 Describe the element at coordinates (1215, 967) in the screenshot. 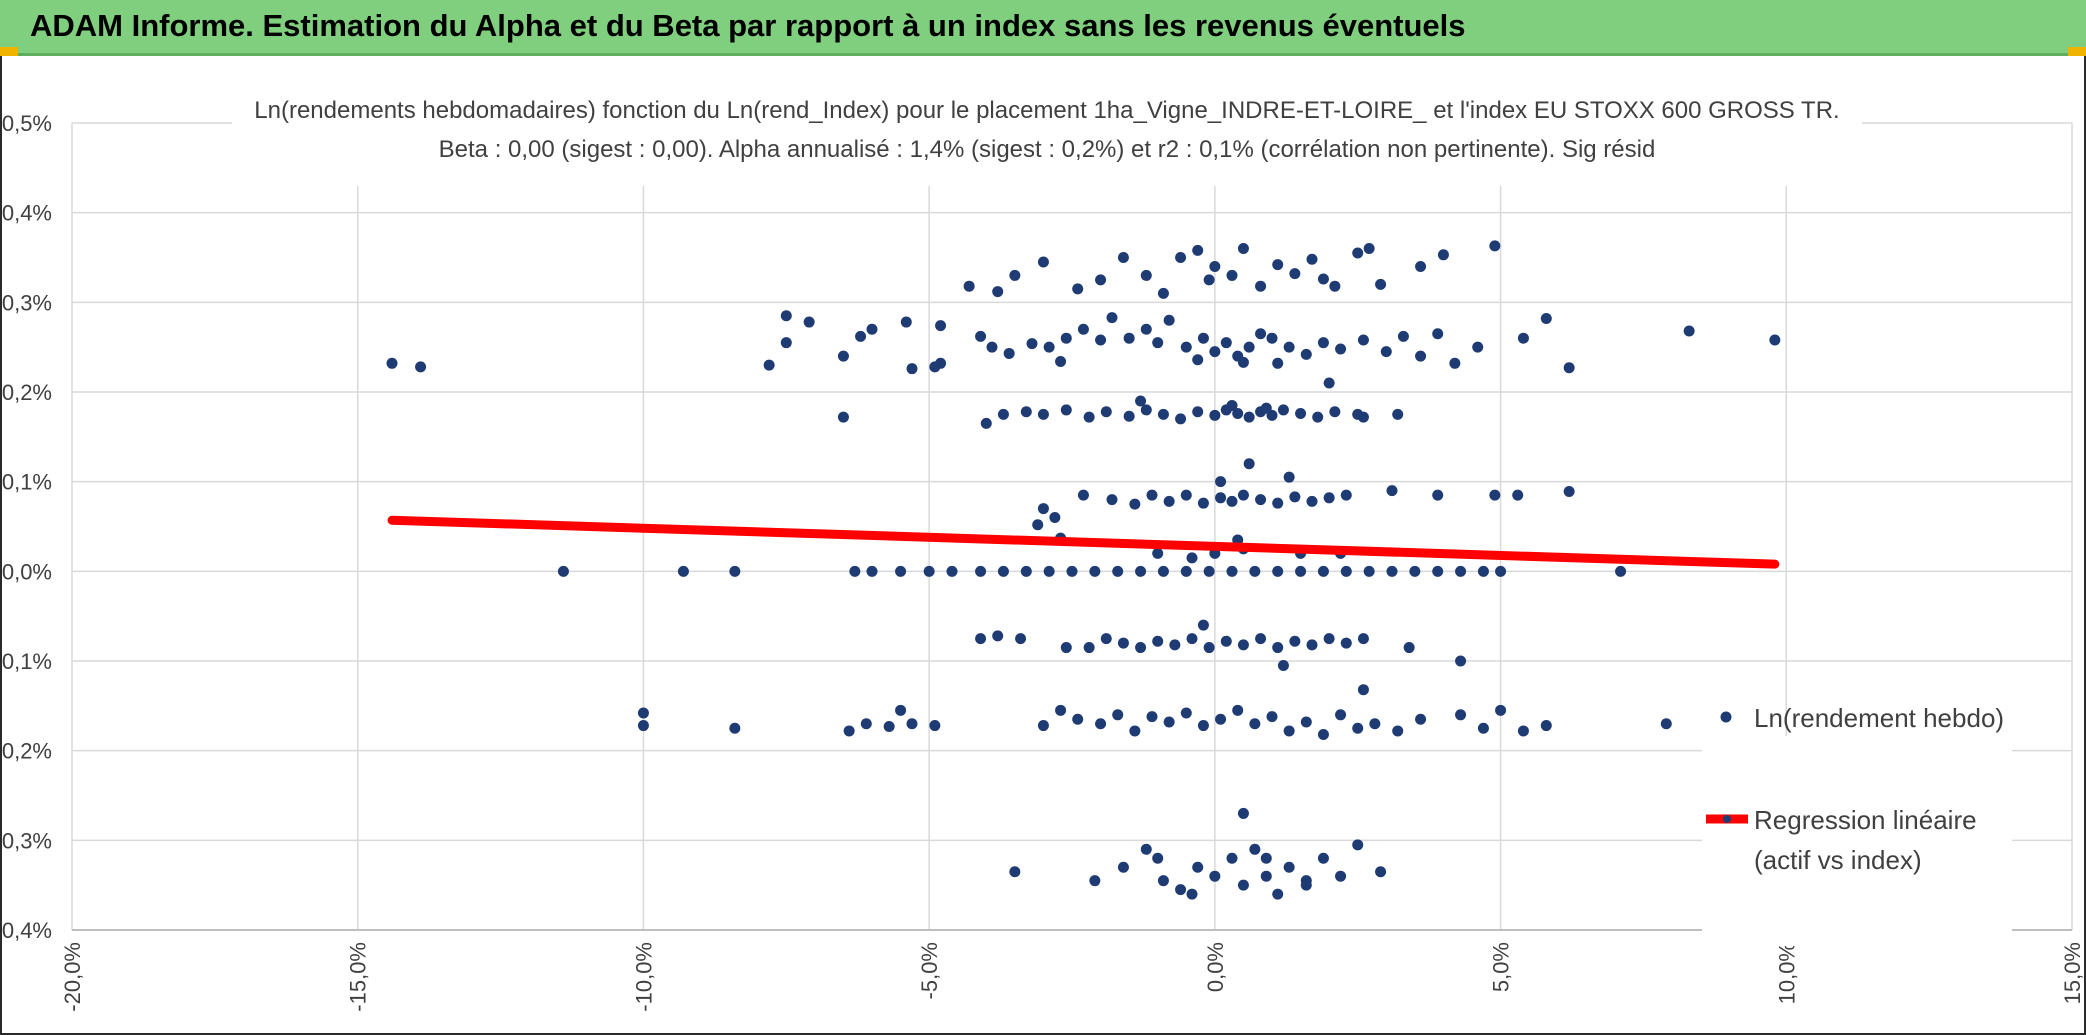

I see `x-tick-label: 0,0%` at that location.